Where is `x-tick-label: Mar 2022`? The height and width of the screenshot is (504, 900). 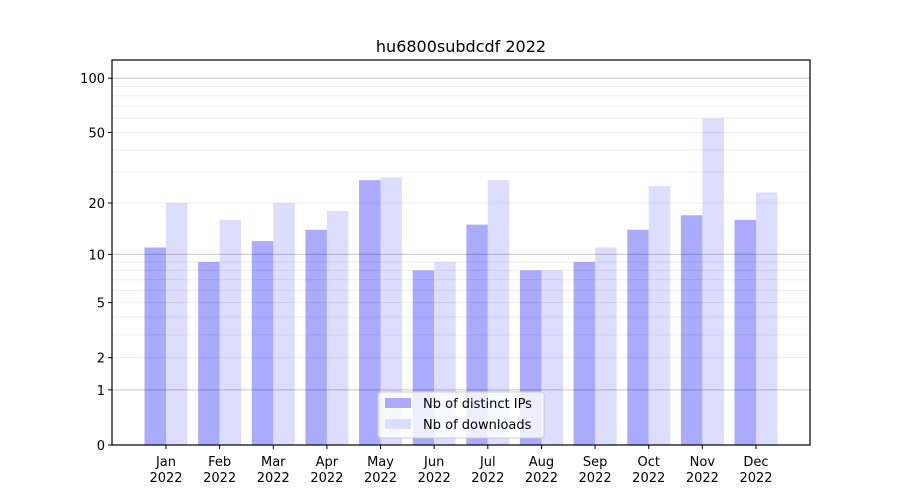 x-tick-label: Mar 2022 is located at coordinates (273, 470).